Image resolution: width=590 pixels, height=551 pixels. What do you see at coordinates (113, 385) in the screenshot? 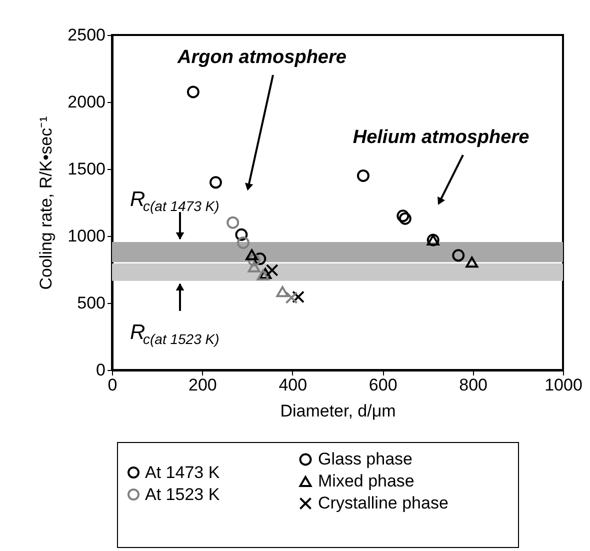
I see `x-tick-label: 0` at bounding box center [113, 385].